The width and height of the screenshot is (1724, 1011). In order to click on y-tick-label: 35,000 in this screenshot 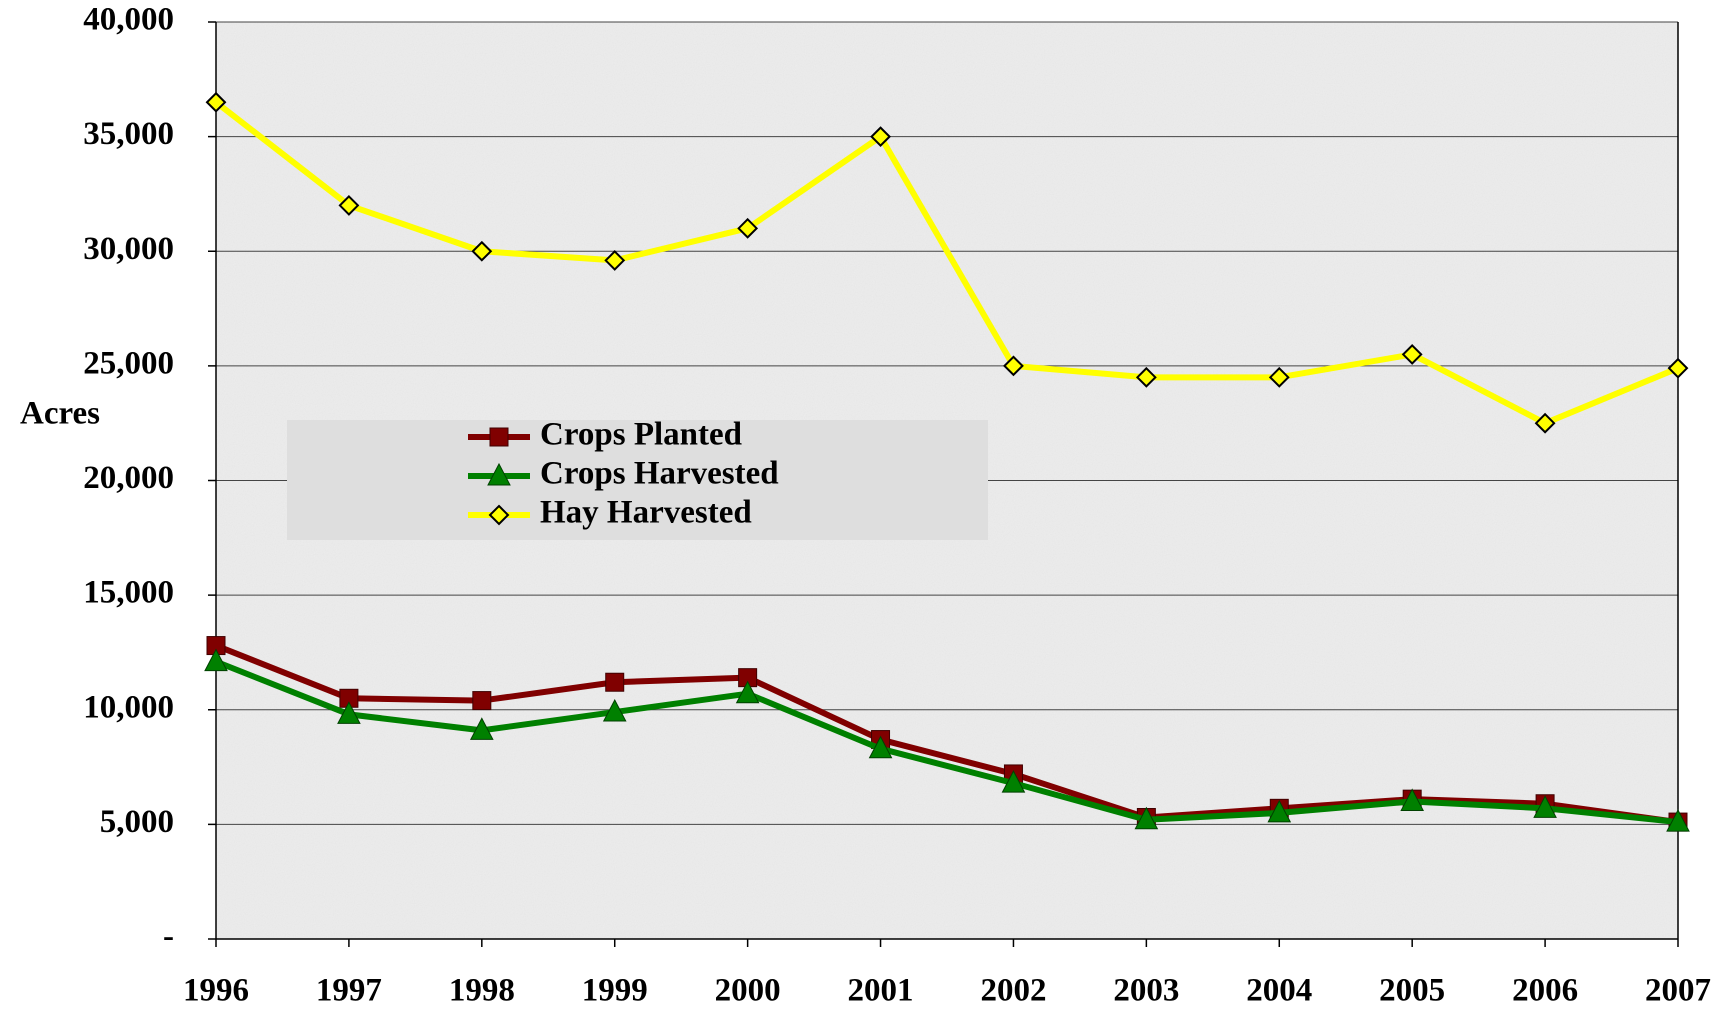, I will do `click(128, 134)`.